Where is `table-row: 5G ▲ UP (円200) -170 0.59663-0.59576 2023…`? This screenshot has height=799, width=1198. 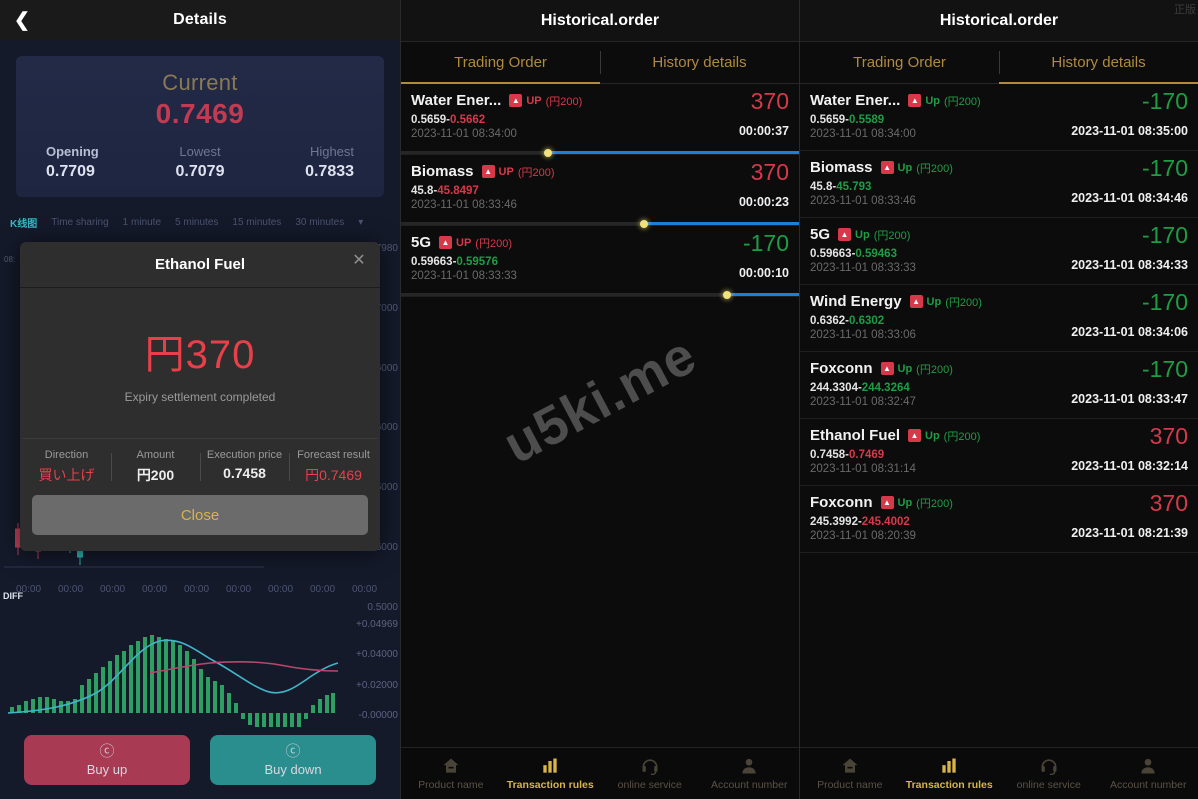
table-row: 5G ▲ UP (円200) -170 0.59663-0.59576 2023… is located at coordinates (600, 262).